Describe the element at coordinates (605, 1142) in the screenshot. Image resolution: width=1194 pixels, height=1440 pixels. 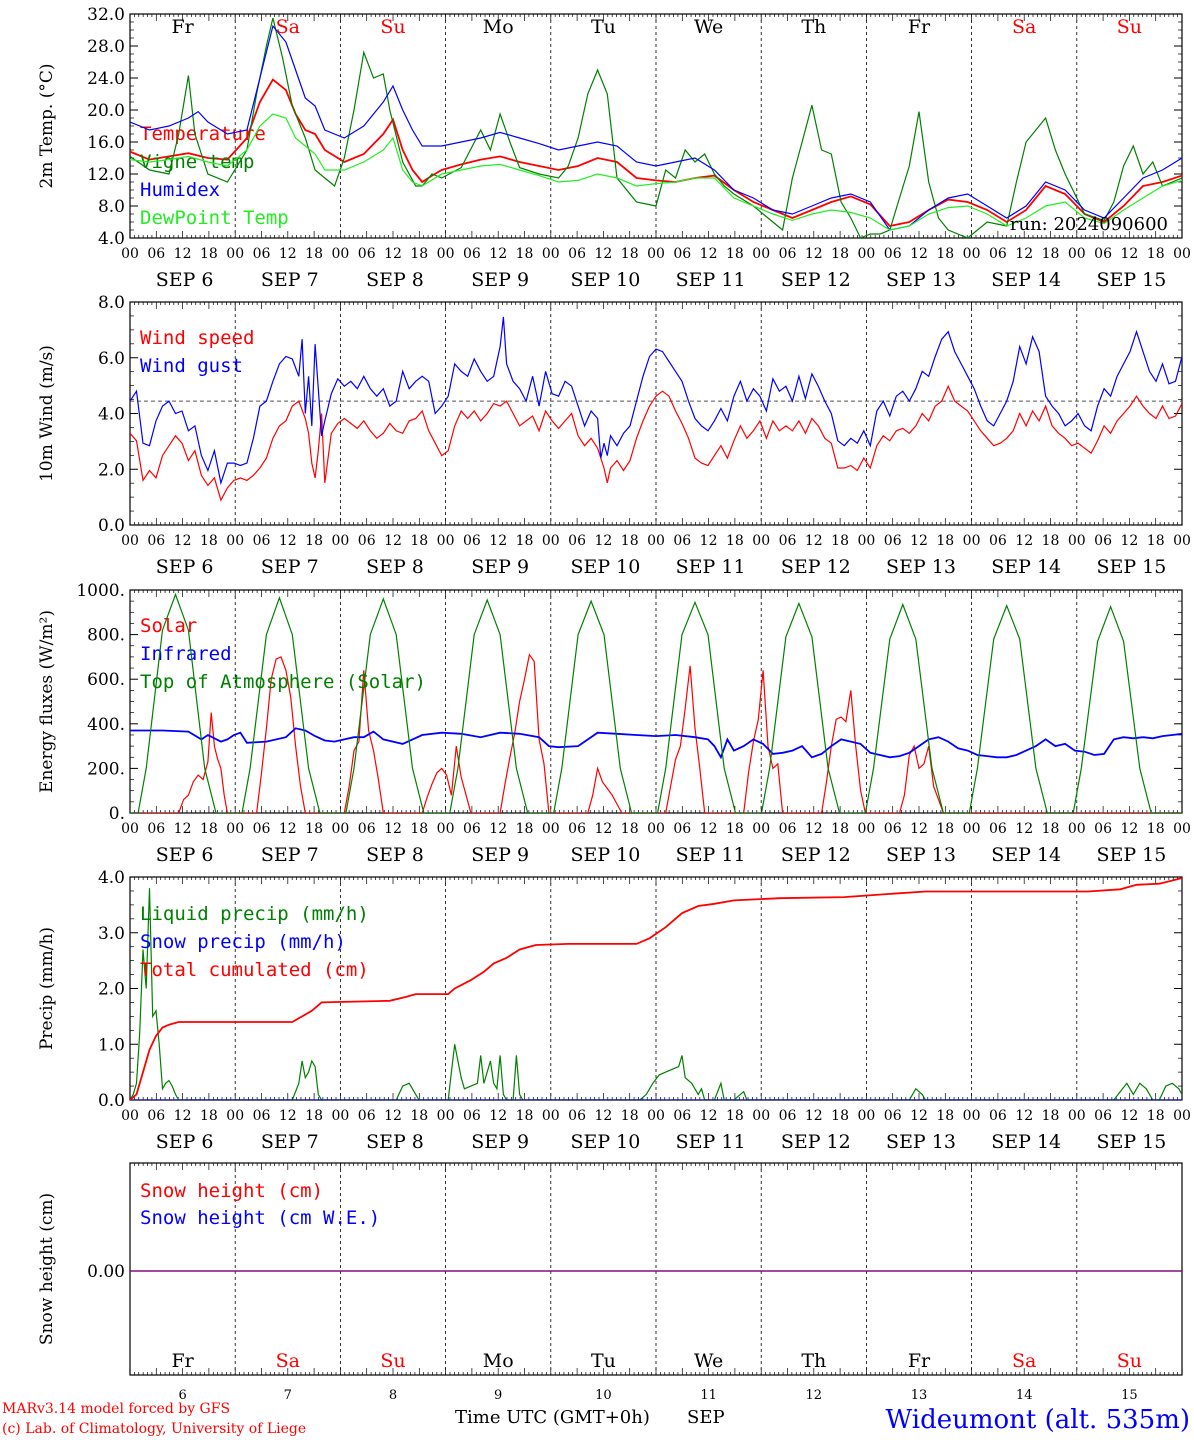
I see `date-label: SEP 10` at that location.